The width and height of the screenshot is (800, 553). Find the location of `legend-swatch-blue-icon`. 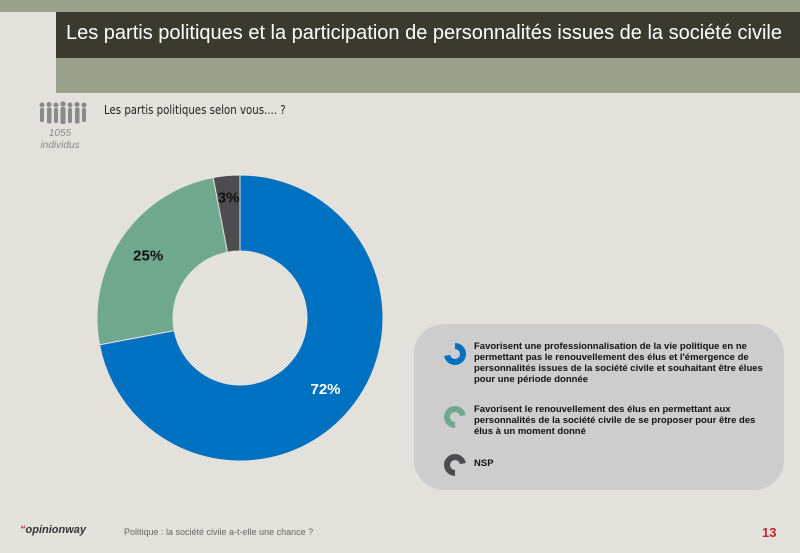

legend-swatch-blue-icon is located at coordinates (455, 354).